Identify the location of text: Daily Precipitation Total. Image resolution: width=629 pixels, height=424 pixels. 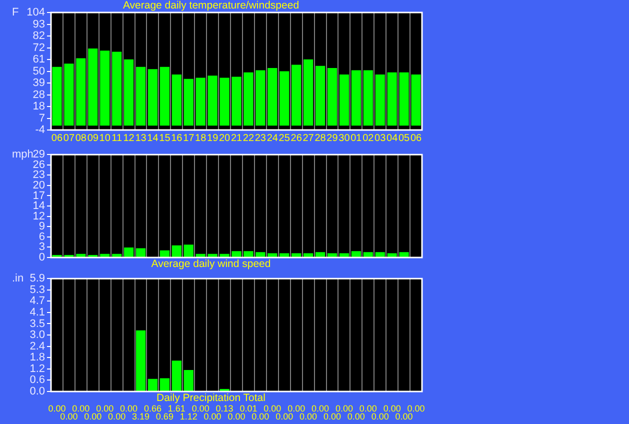
(211, 398).